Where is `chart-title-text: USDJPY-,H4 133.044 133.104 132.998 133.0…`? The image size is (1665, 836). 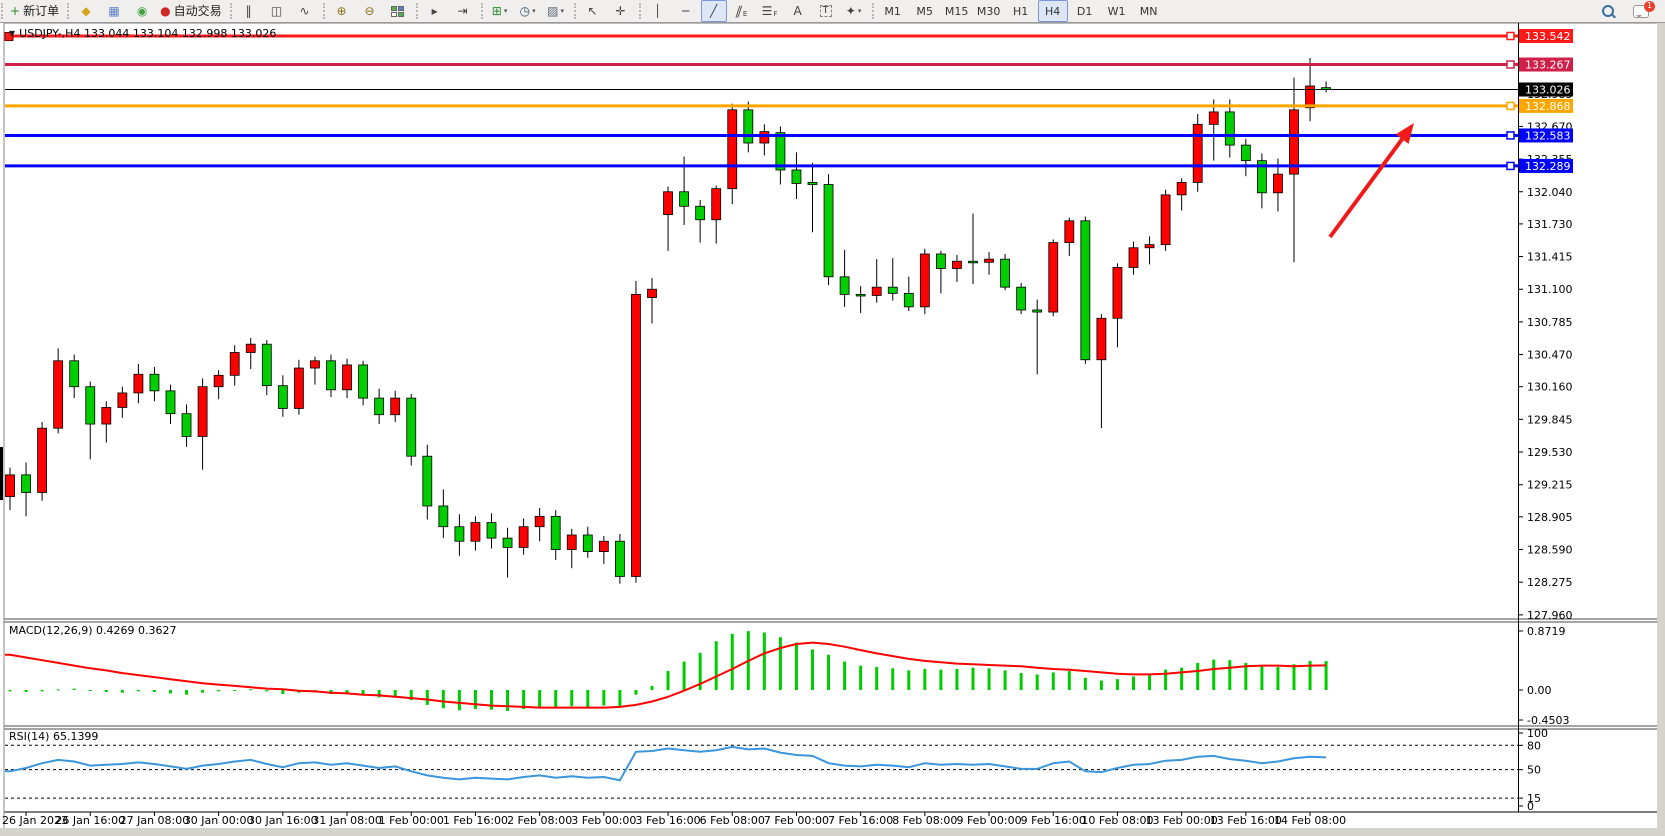
chart-title-text: USDJPY-,H4 133.044 133.104 132.998 133.0… is located at coordinates (148, 33).